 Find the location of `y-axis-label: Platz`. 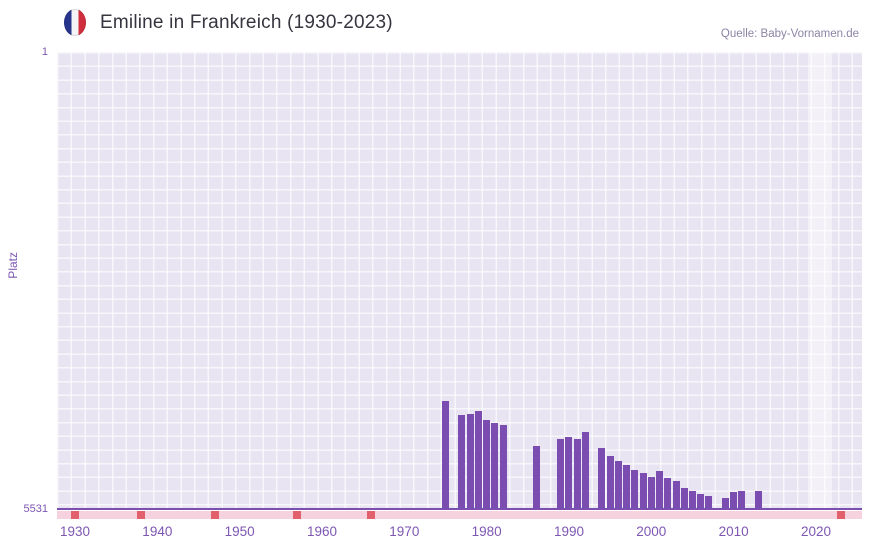

y-axis-label: Platz is located at coordinates (13, 265).